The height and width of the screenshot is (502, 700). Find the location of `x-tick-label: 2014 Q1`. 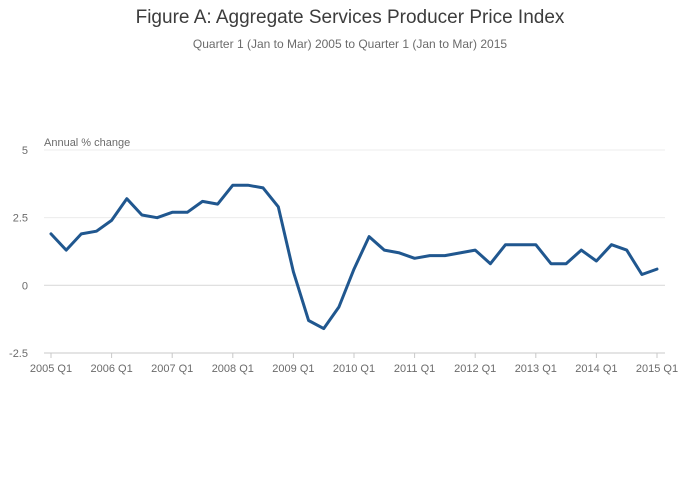

x-tick-label: 2014 Q1 is located at coordinates (596, 369).